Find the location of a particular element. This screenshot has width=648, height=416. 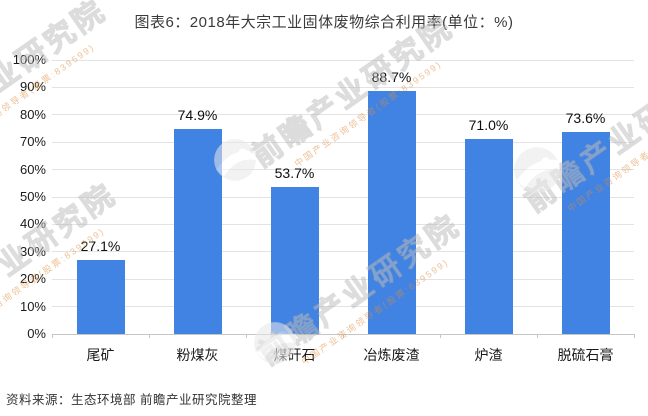

gridline-80% is located at coordinates (343, 115).